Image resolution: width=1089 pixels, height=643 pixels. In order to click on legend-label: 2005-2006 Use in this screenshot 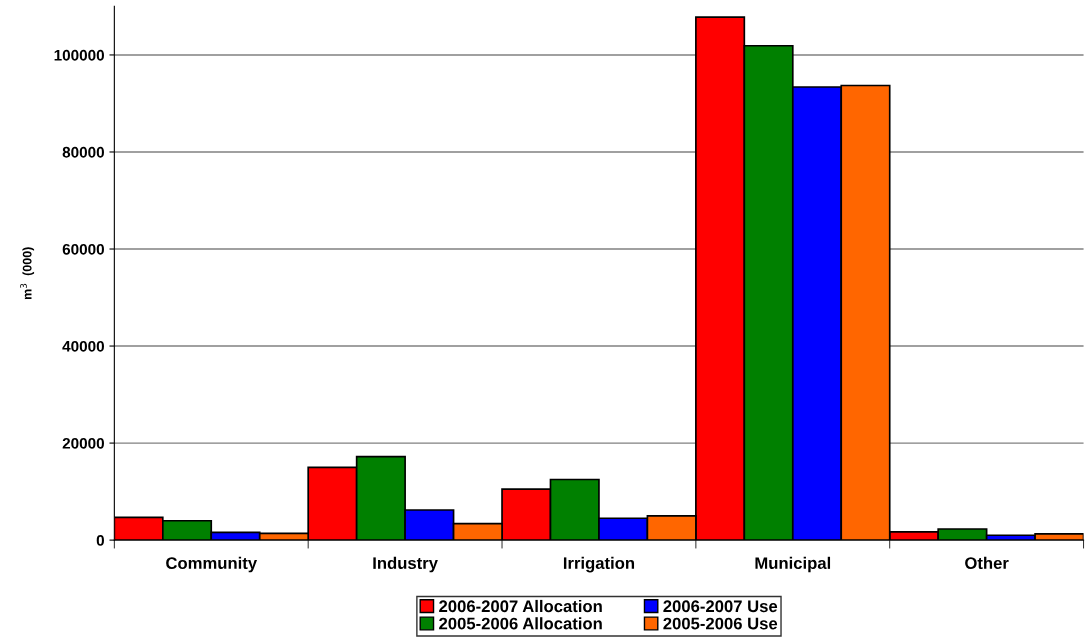, I will do `click(720, 623)`.